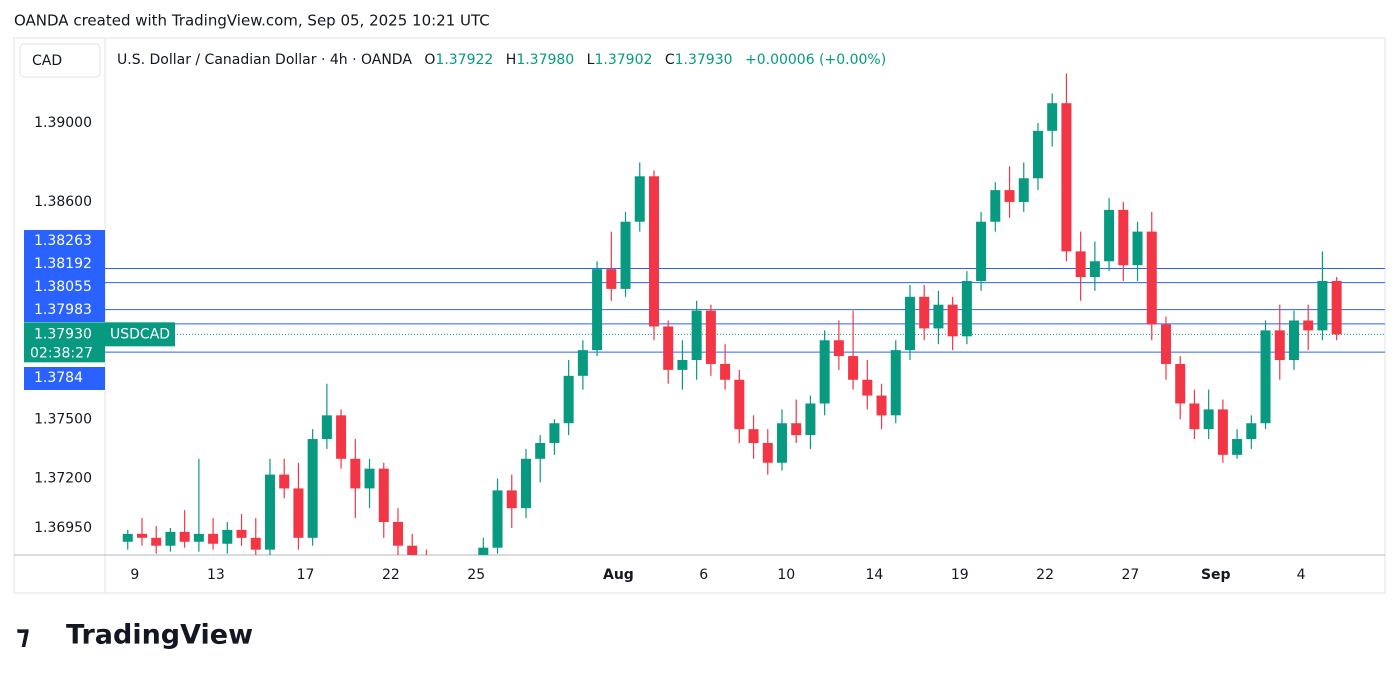 Image resolution: width=1400 pixels, height=681 pixels. Describe the element at coordinates (159, 635) in the screenshot. I see `footer-logo: TradingView` at that location.